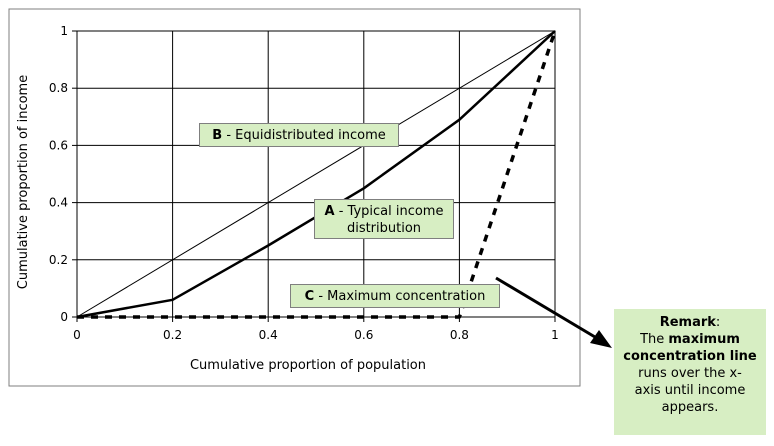 The height and width of the screenshot is (446, 774). Describe the element at coordinates (268, 335) in the screenshot. I see `x-tick-label: 0.4` at that location.